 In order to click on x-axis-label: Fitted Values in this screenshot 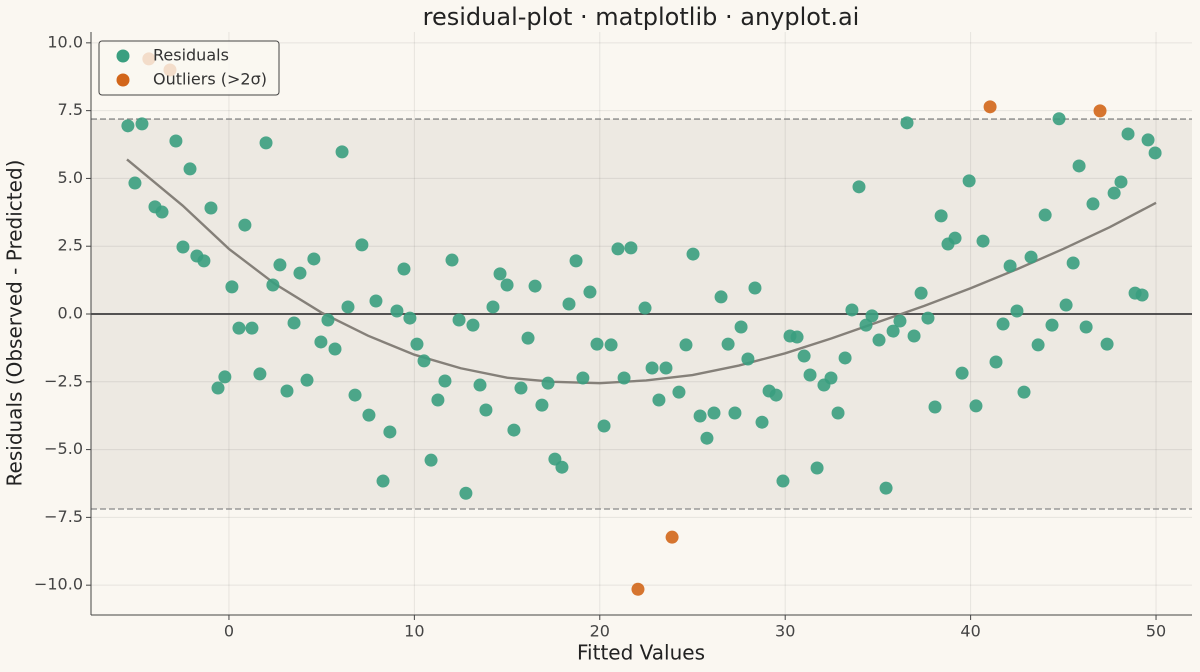, I will do `click(641, 653)`.